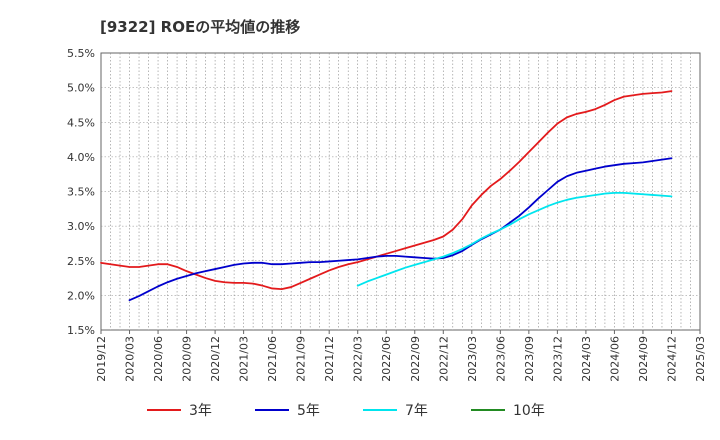  I want to click on chart-title: [9322] ROEの平均値の推移, so click(200, 27).